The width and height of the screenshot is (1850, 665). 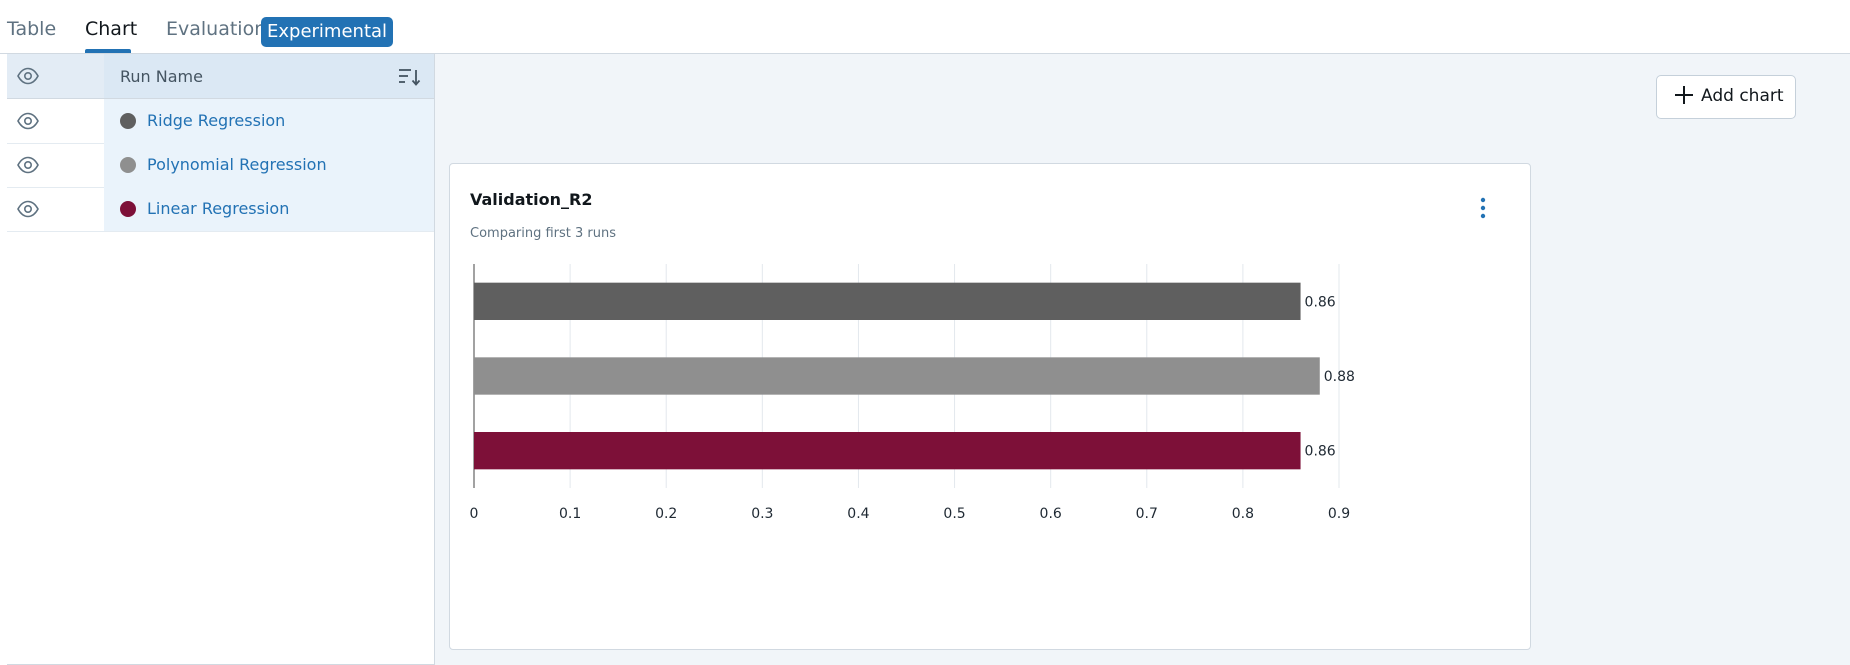 I want to click on tab-evaluation: Evaluation, so click(x=216, y=29).